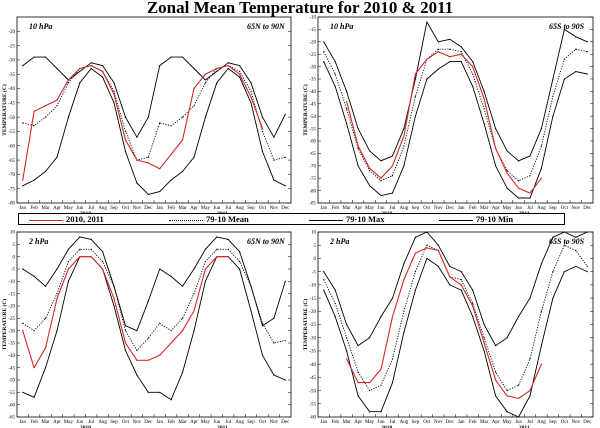 This screenshot has width=600, height=428. Describe the element at coordinates (79, 208) in the screenshot. I see `x-tick-label: Jun` at that location.